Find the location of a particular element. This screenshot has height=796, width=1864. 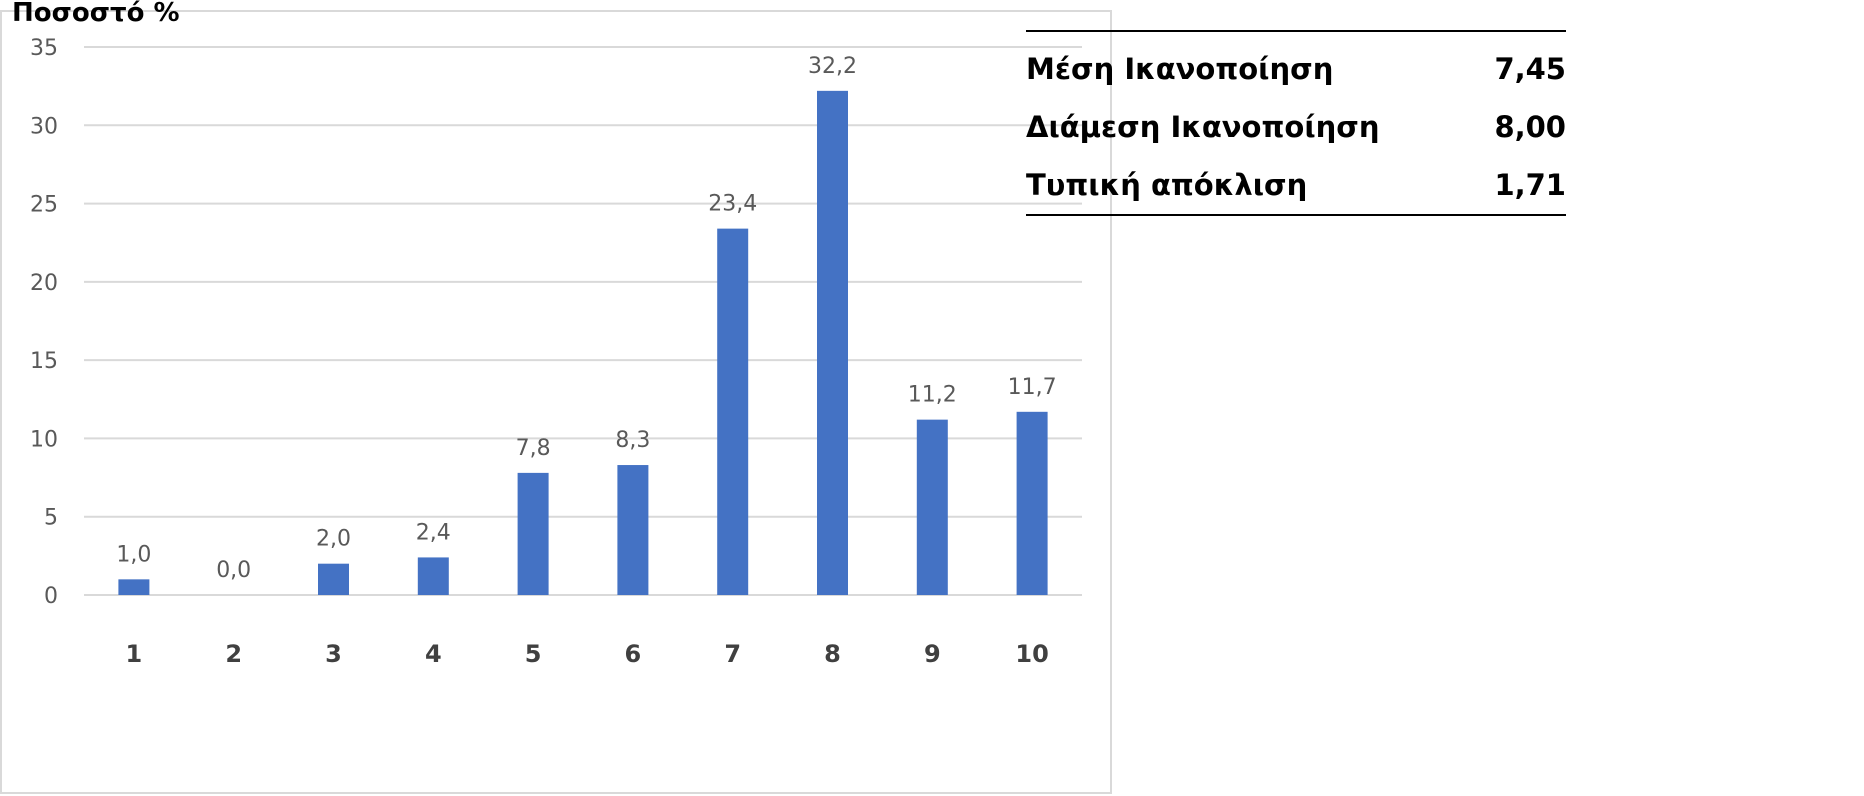

y-axis-label: Ποσοστό % is located at coordinates (96, 14).